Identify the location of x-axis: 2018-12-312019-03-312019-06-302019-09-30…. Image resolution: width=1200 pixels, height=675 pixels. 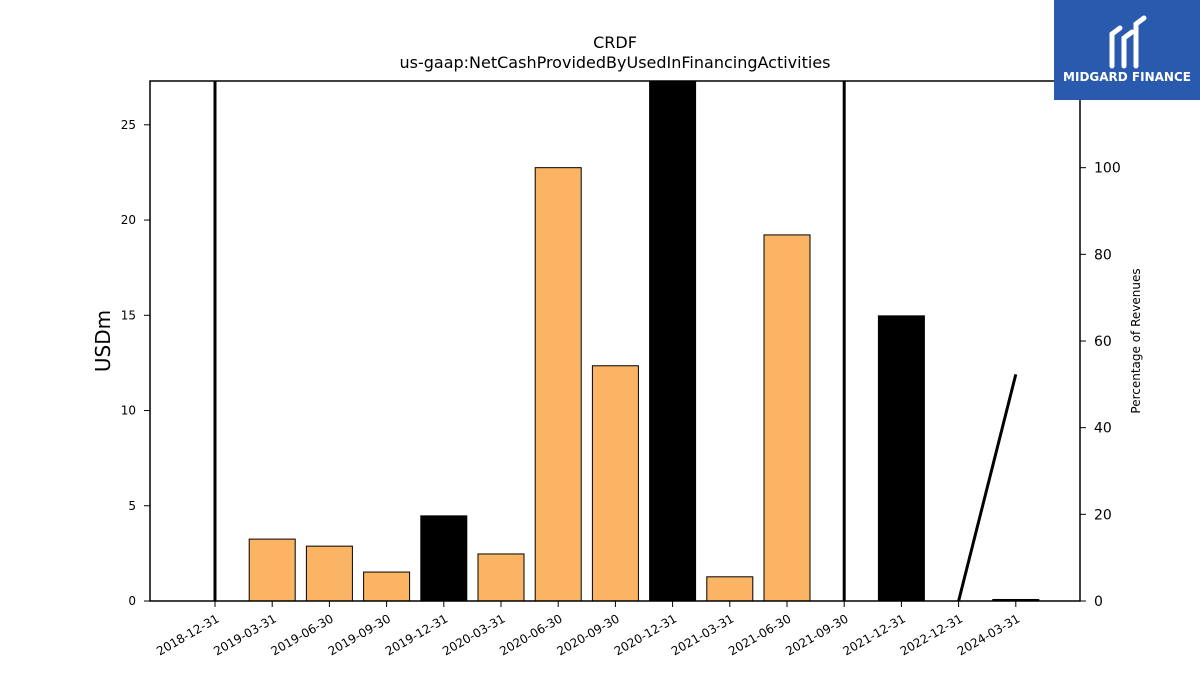
(588, 629).